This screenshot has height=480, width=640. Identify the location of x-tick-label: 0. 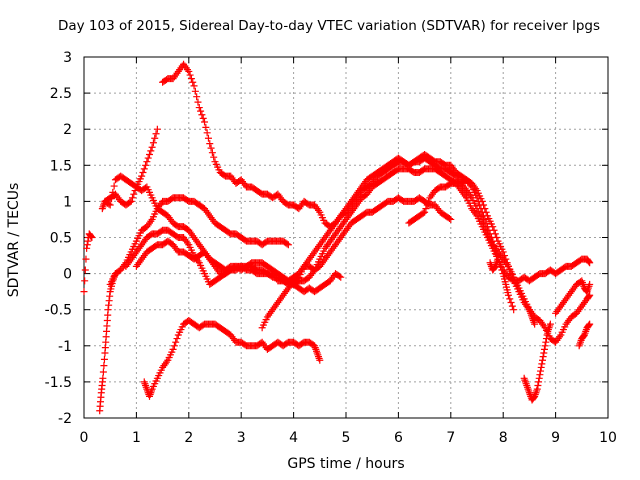
(84, 438).